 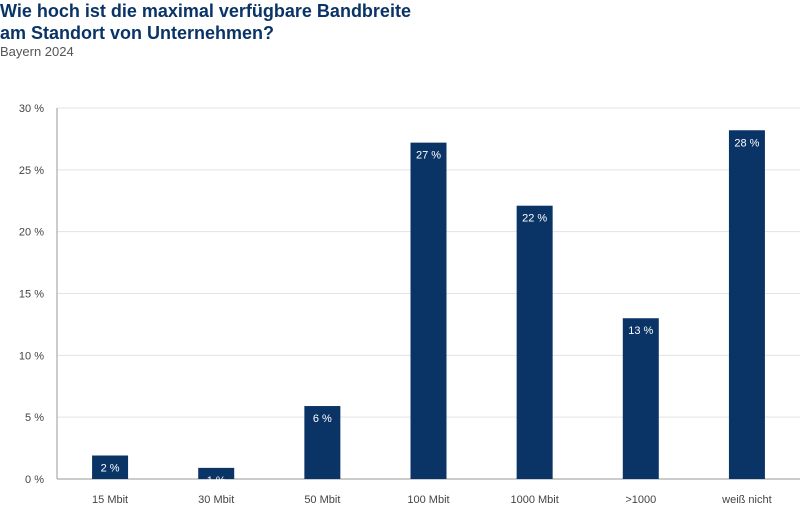 I want to click on chart-title-line-2: am Standort von Unternehmen?, so click(x=137, y=33).